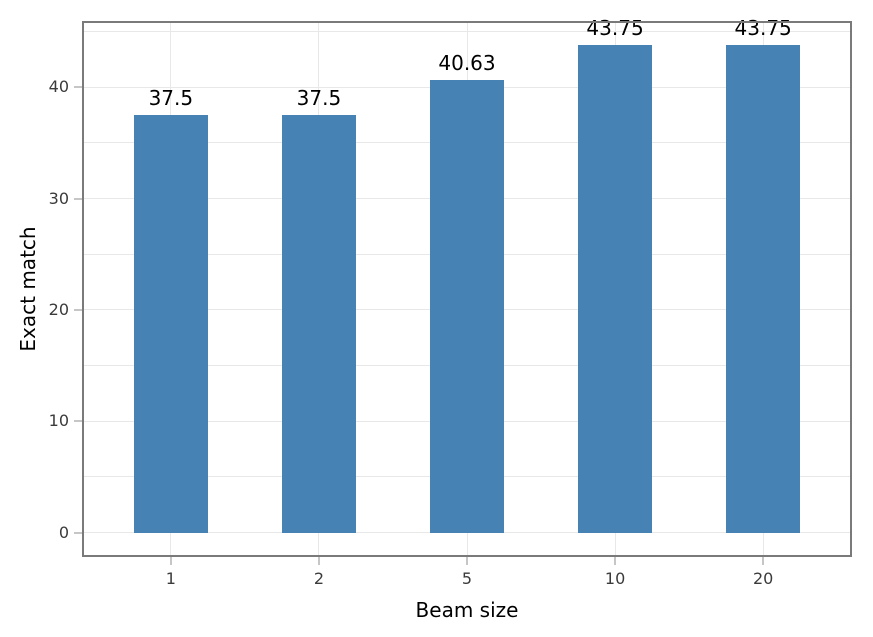 The width and height of the screenshot is (873, 637). What do you see at coordinates (615, 578) in the screenshot?
I see `x-tick-label: 10` at bounding box center [615, 578].